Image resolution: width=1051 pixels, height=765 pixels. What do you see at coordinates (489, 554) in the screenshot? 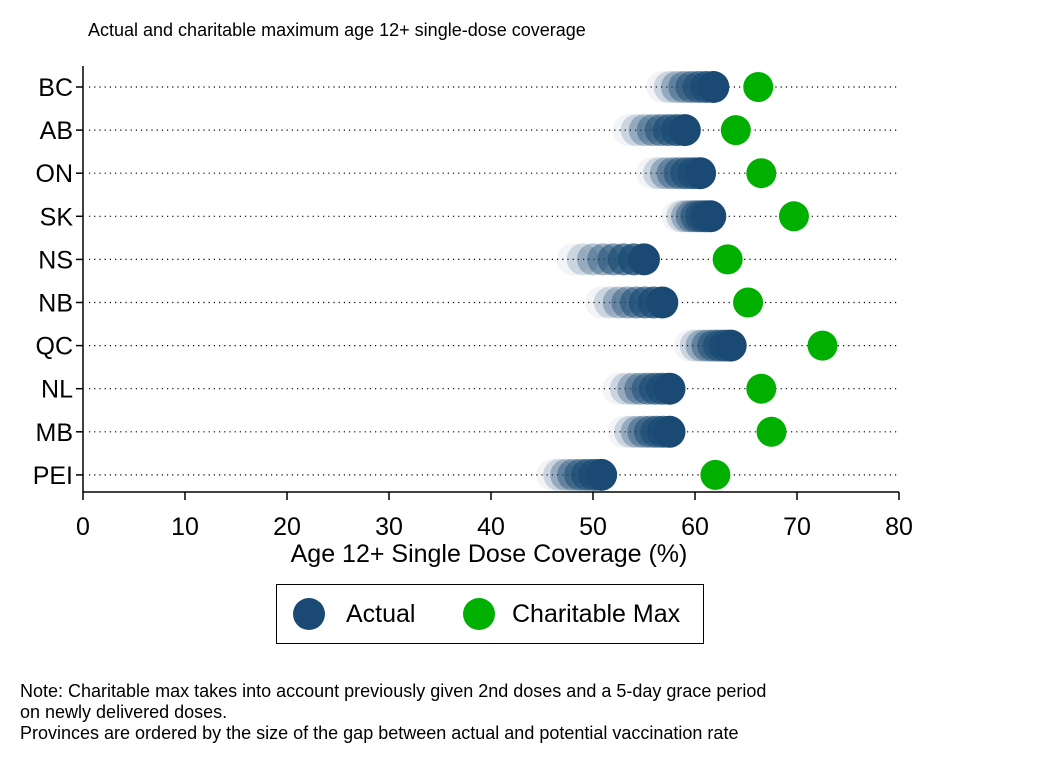
I see `x-axis-title: Age 12+ Single Dose Coverage (%)` at bounding box center [489, 554].